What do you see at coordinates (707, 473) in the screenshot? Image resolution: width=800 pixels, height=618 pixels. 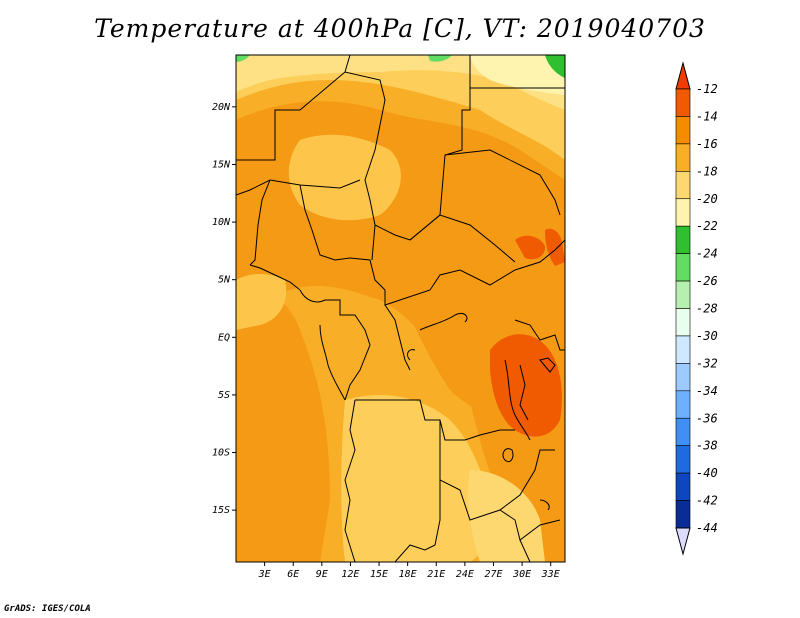 I see `colorbar-label: -40` at bounding box center [707, 473].